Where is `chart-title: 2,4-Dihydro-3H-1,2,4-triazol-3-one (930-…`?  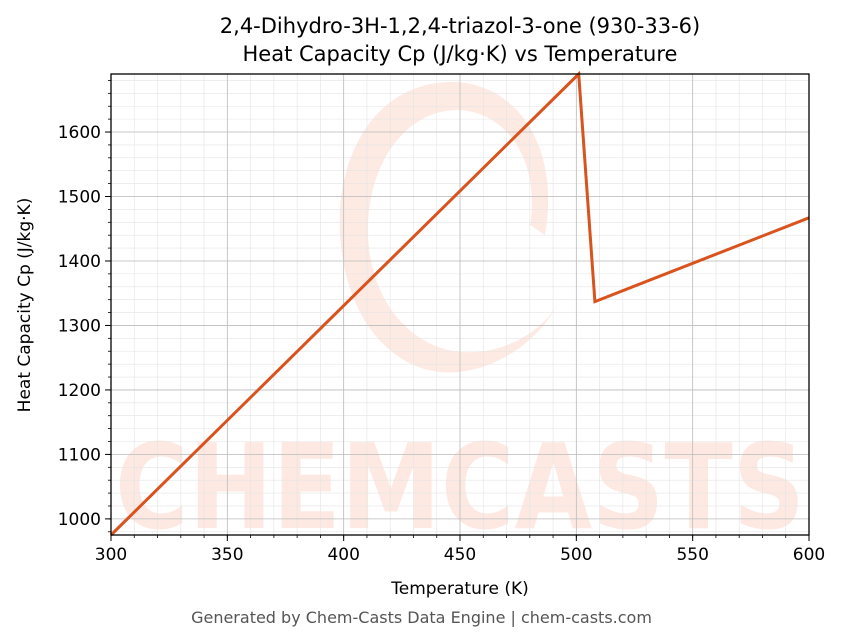
chart-title: 2,4-Dihydro-3H-1,2,4-triazol-3-one (930-… is located at coordinates (460, 26).